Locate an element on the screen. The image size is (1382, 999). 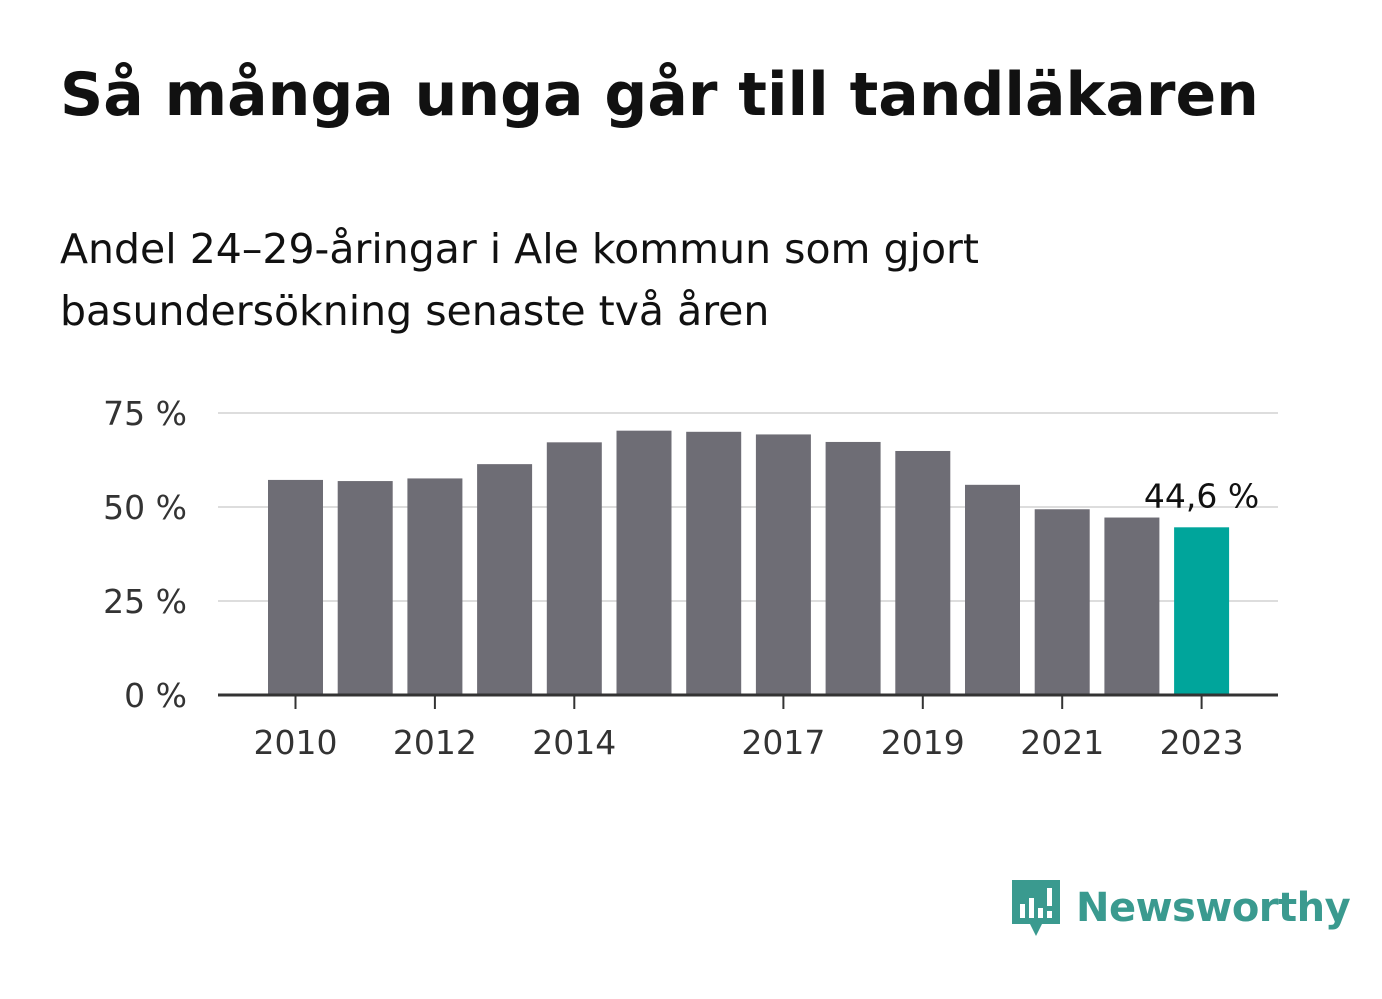
bar-2019 is located at coordinates (923, 572).